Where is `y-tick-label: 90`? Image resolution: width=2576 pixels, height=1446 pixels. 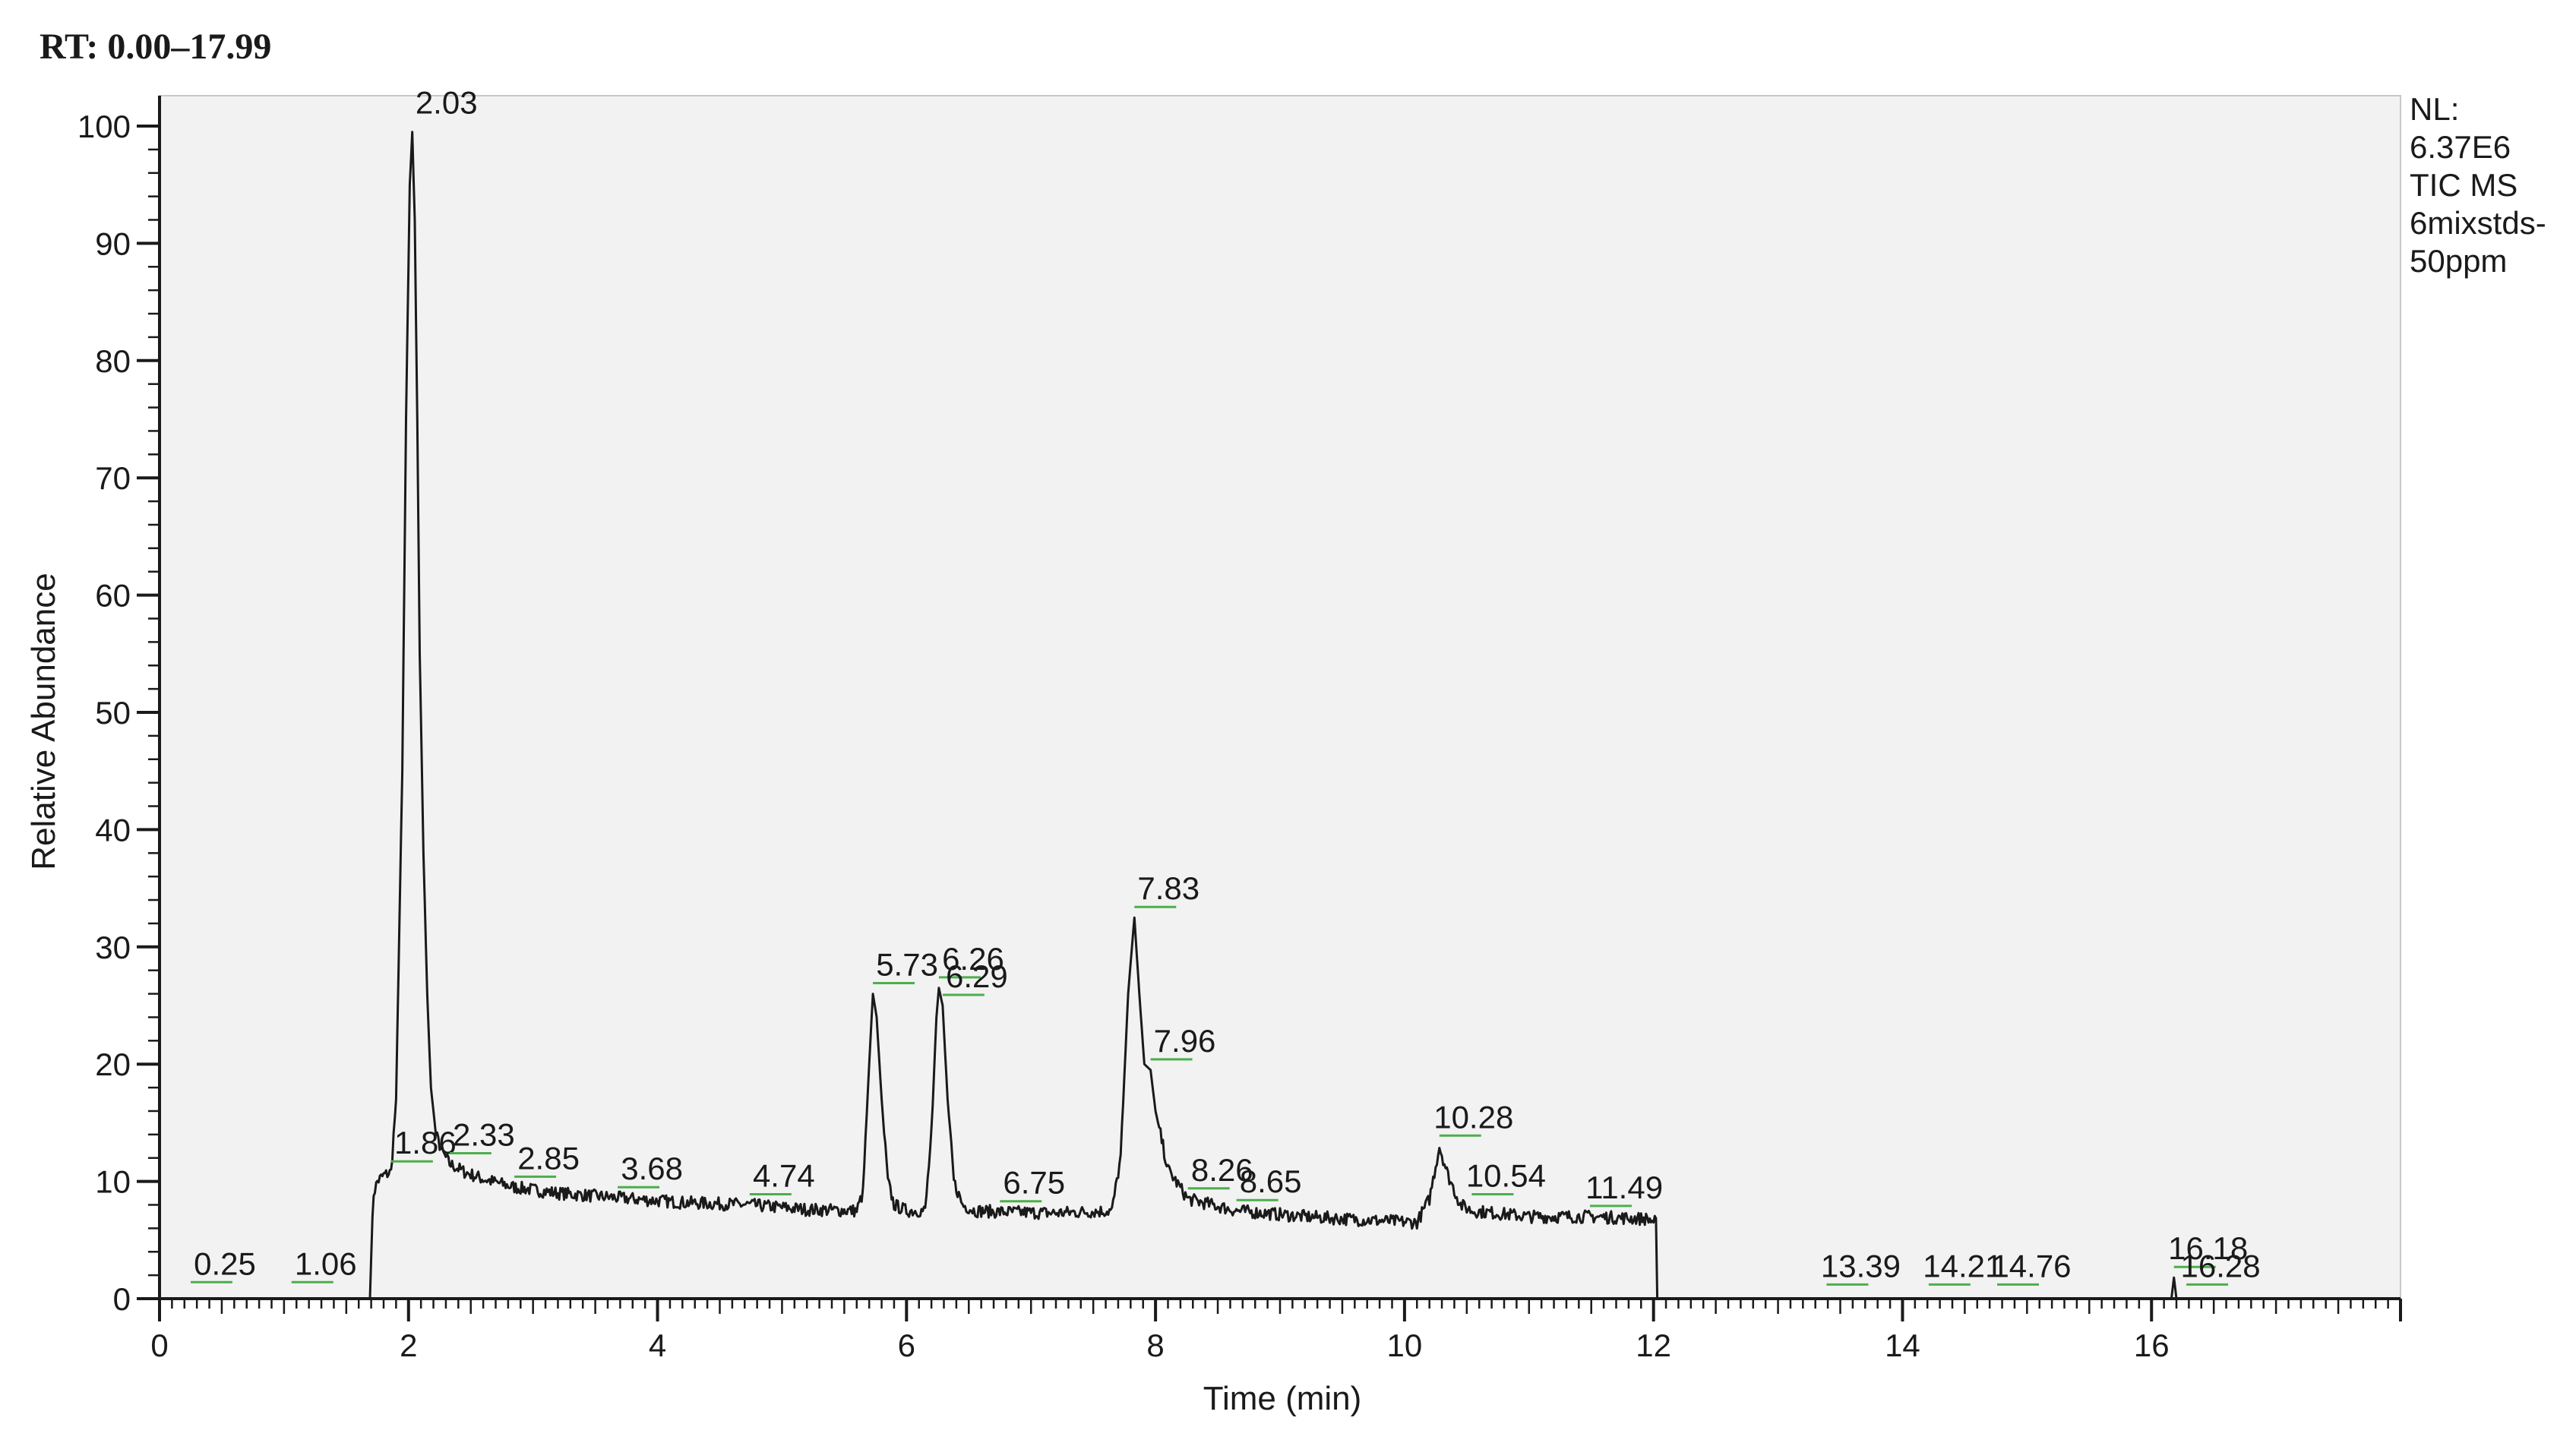 y-tick-label: 90 is located at coordinates (113, 243).